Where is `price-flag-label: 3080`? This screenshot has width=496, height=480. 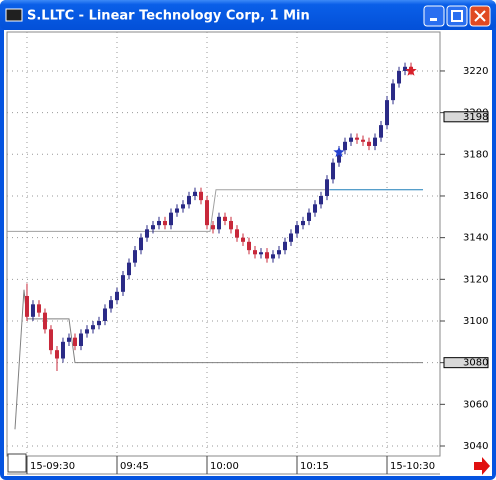 price-flag-label: 3080 is located at coordinates (475, 363).